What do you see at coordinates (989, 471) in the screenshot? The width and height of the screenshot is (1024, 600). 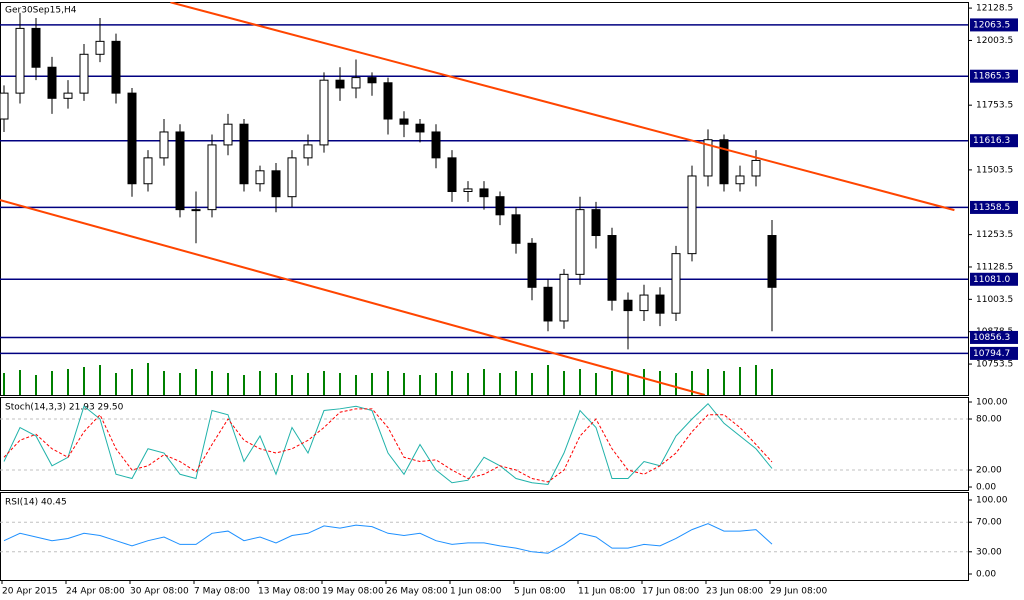 I see `y-tick-label: 20.00` at bounding box center [989, 471].